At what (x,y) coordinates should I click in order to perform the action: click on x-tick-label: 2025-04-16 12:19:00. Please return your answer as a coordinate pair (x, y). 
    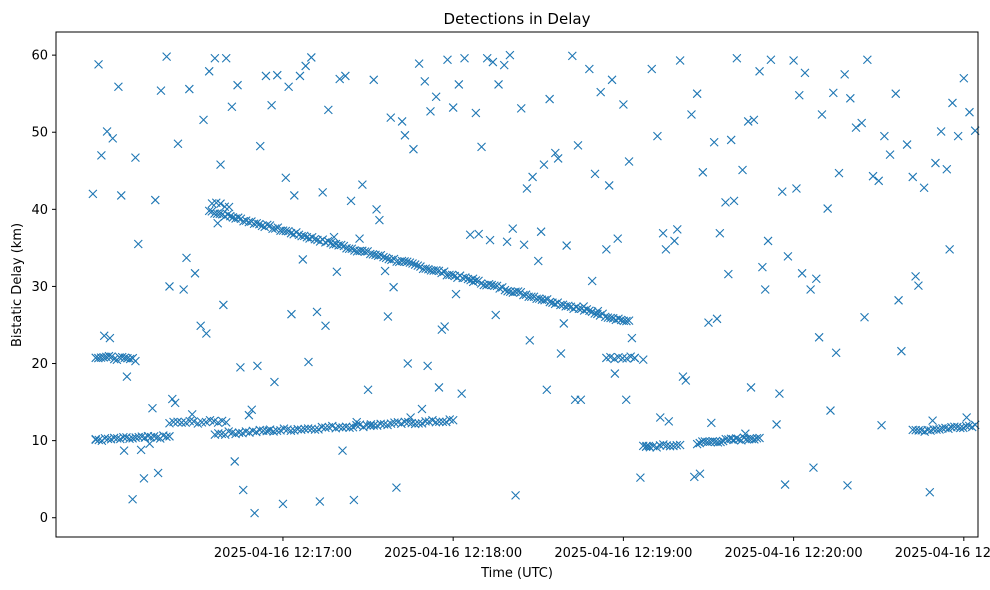
    Looking at the image, I should click on (623, 553).